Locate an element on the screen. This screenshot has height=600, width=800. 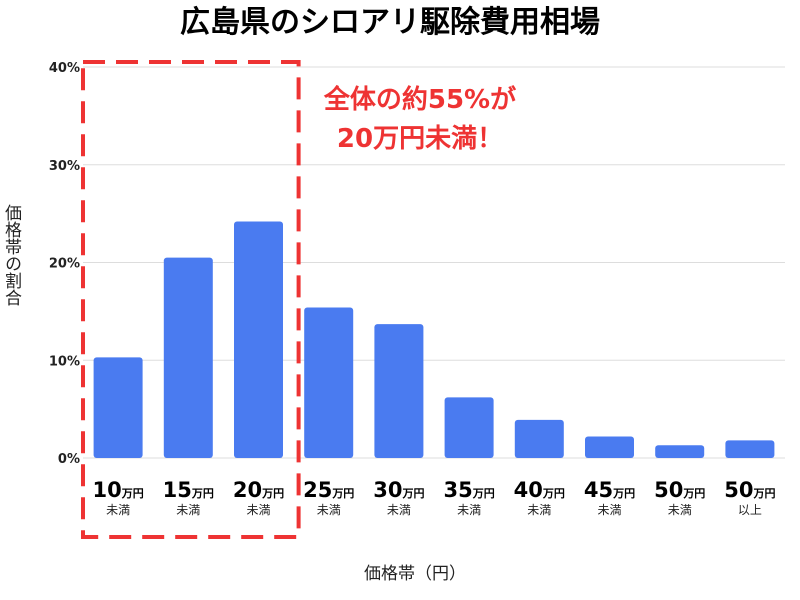
y-axis-label: 価格帯の割合 is located at coordinates (11, 255).